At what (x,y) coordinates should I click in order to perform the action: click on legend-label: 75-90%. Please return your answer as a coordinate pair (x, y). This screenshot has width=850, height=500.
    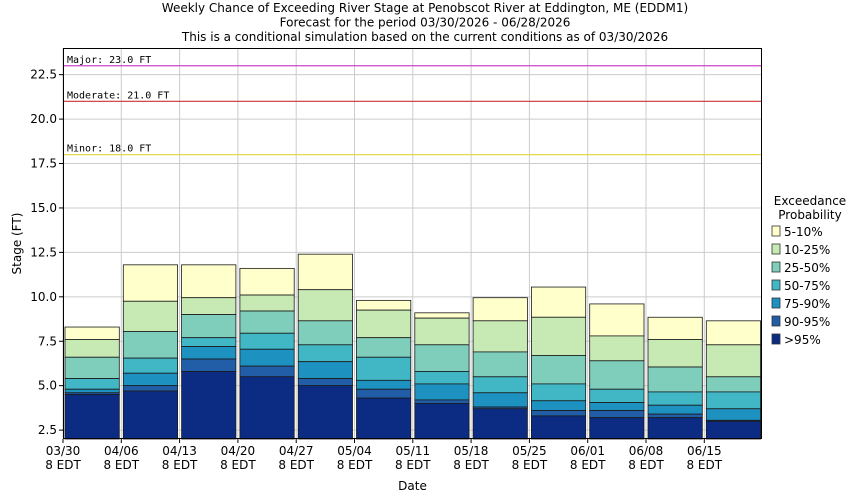
    Looking at the image, I should click on (807, 304).